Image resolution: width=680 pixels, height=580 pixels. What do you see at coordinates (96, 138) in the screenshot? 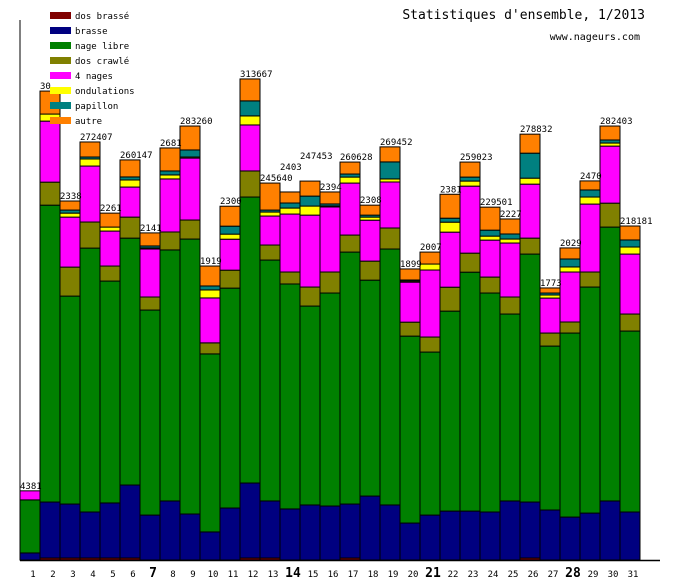
I see `bar-value-label: 272407` at bounding box center [96, 138].